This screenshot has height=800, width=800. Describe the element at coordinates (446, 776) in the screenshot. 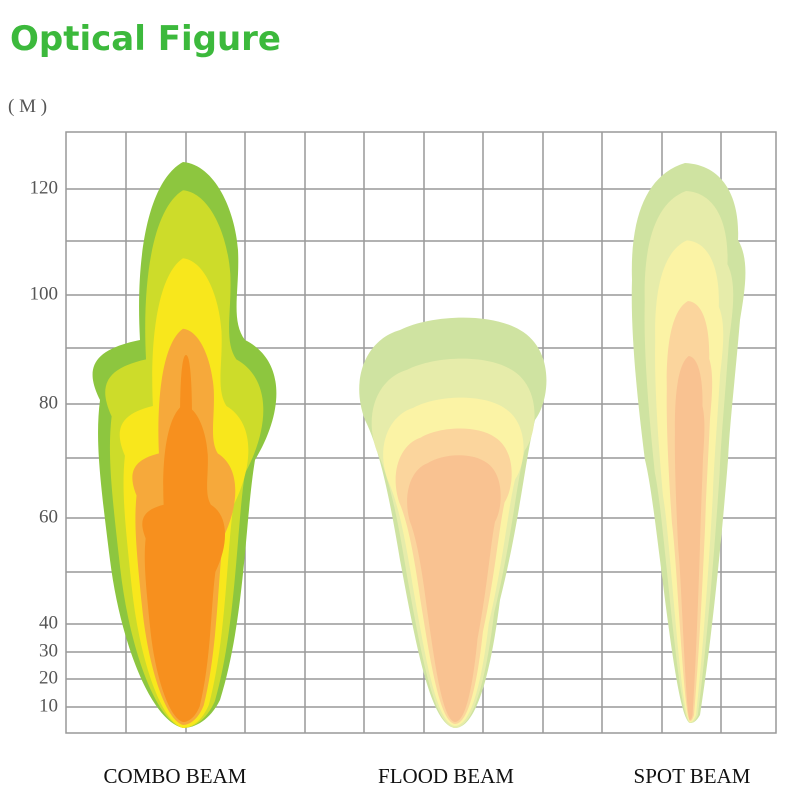

I see `beam-label: FLOOD BEAM` at that location.